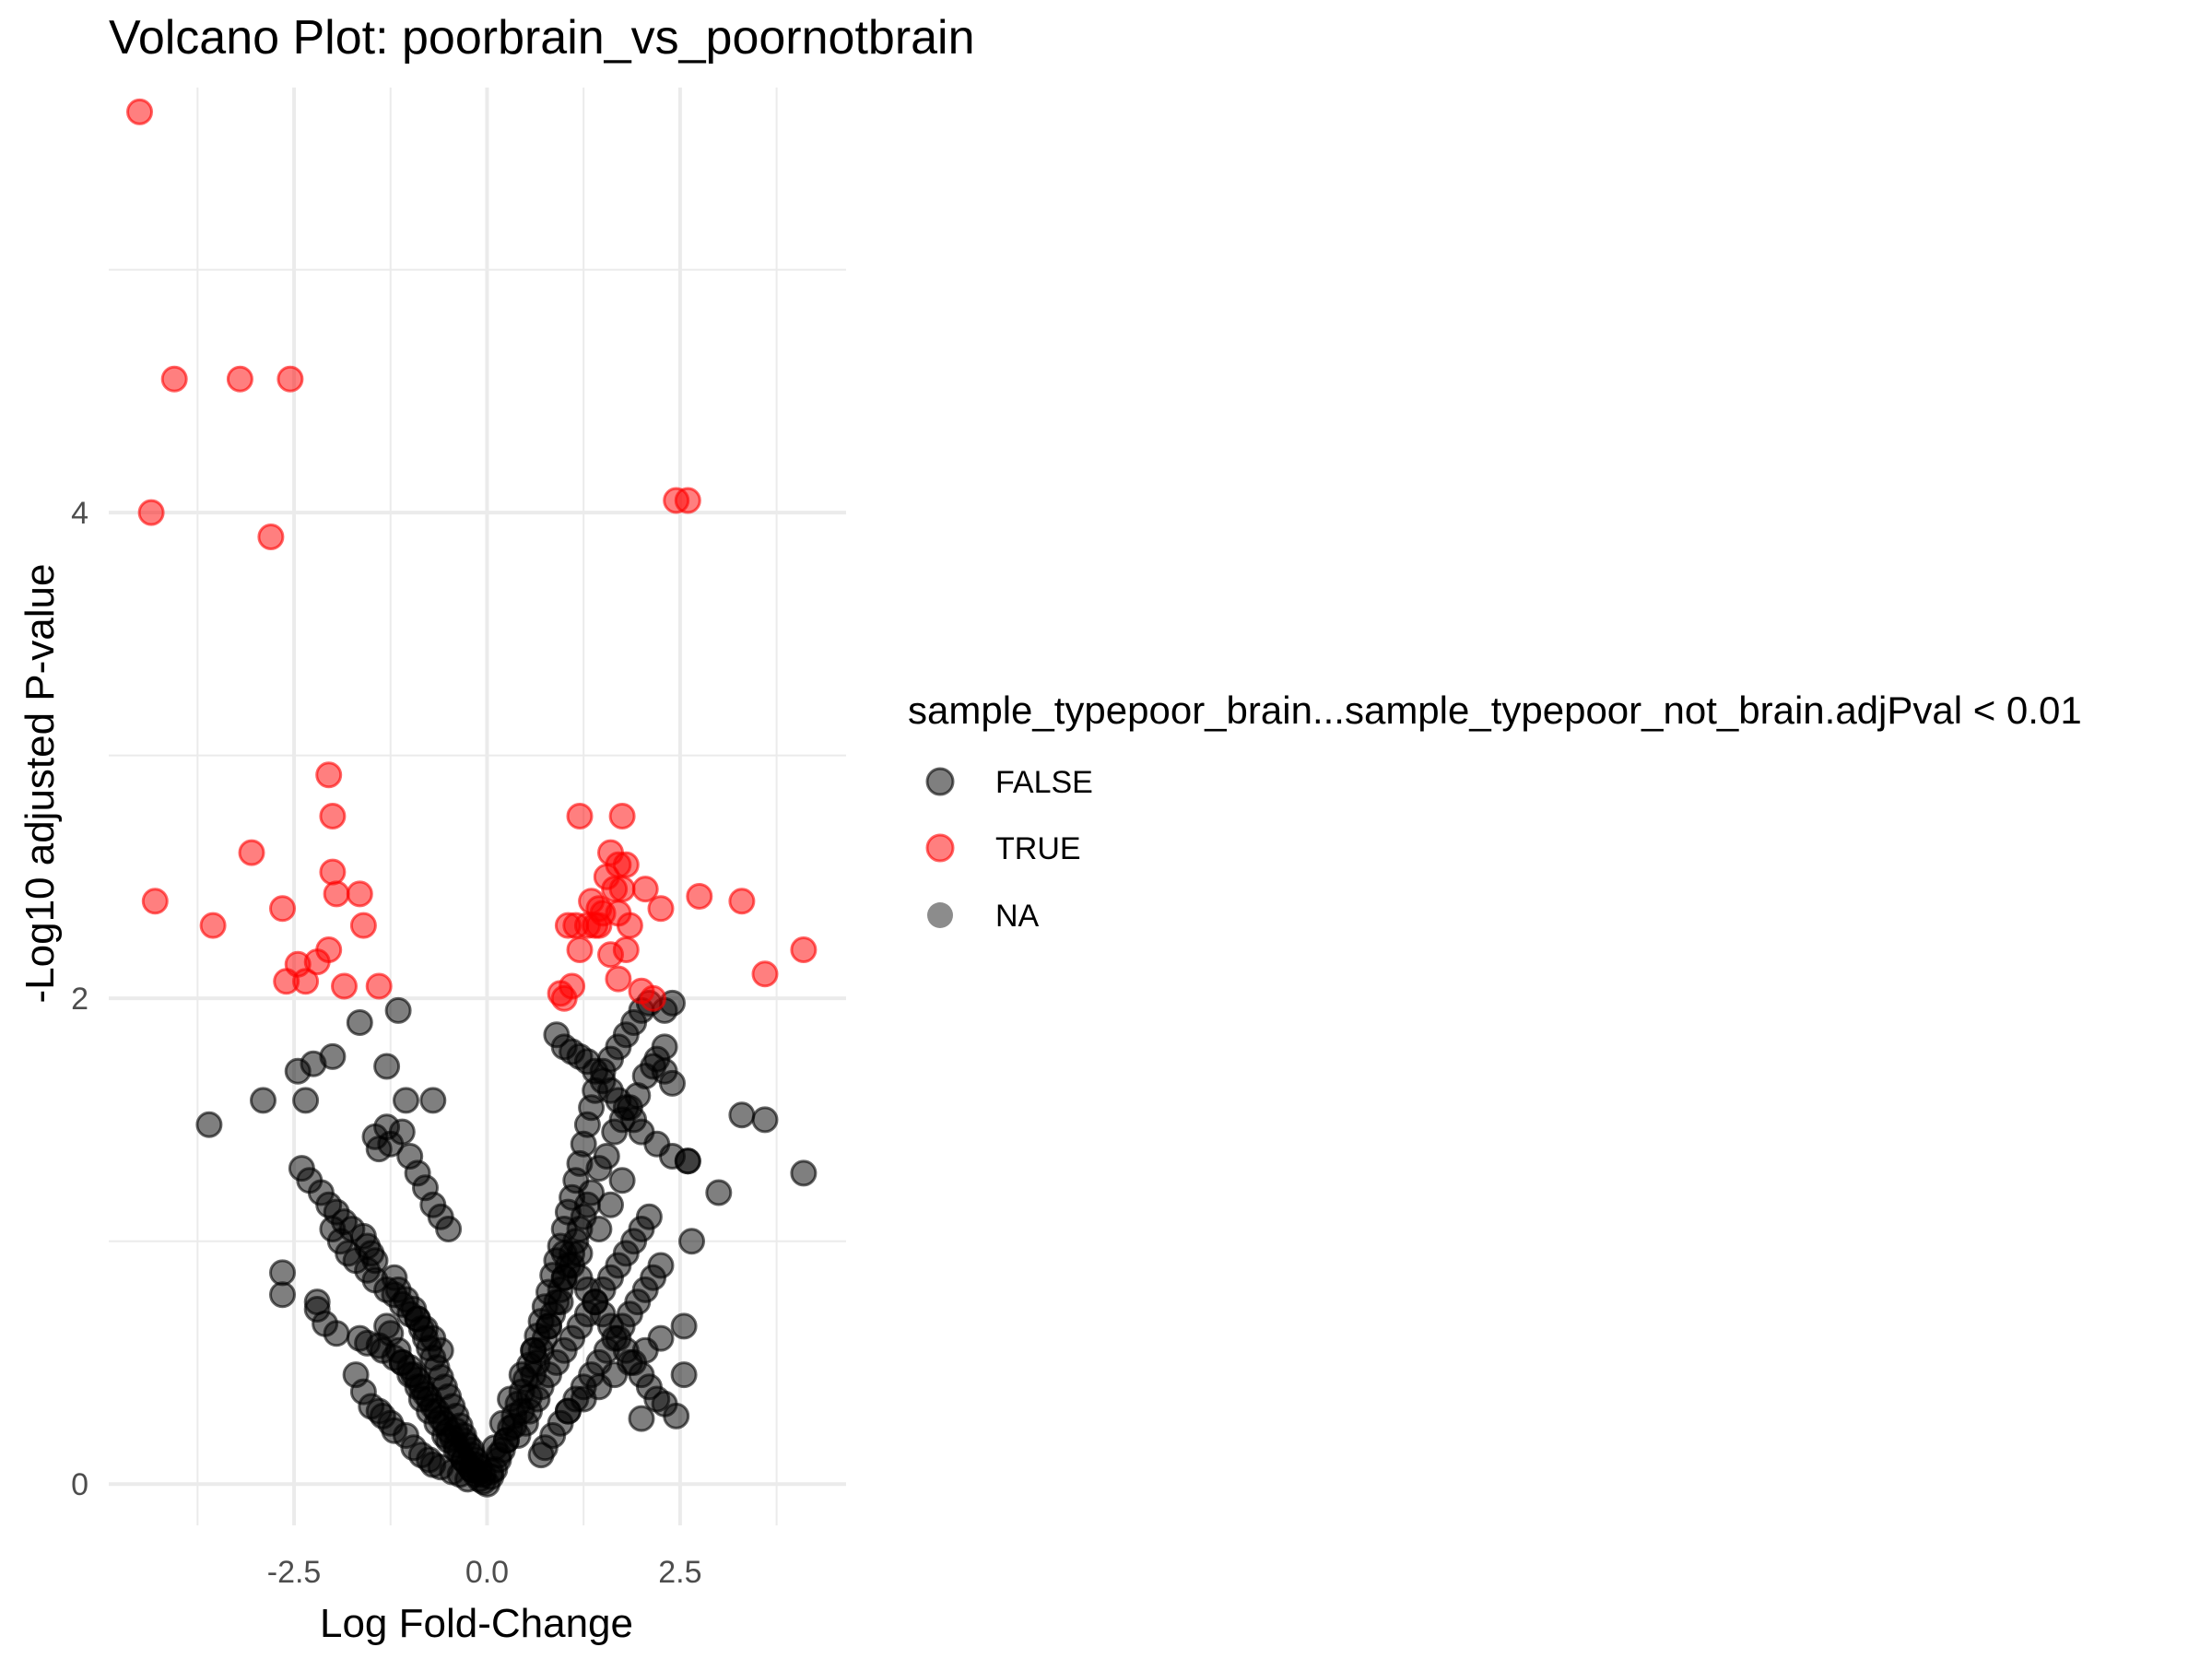  Describe the element at coordinates (487, 1572) in the screenshot. I see `x-tick-label: 0.0` at that location.